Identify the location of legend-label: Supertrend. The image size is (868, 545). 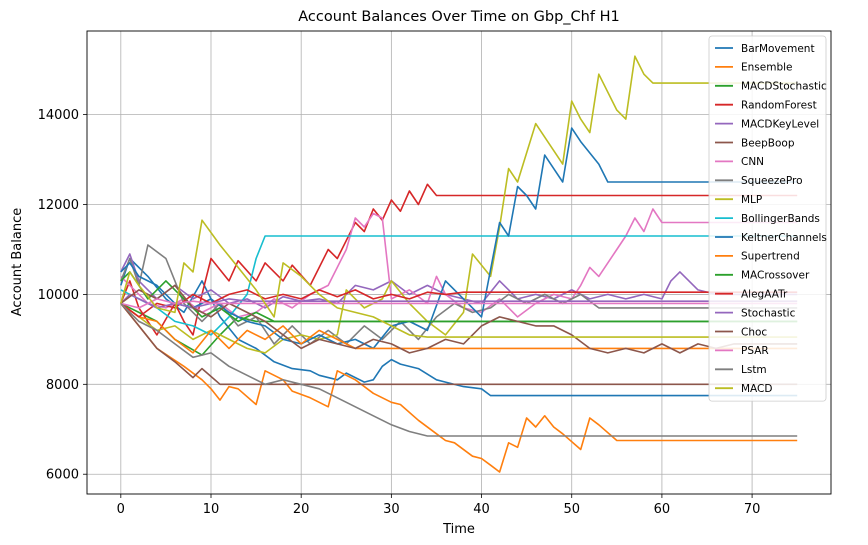
(770, 257).